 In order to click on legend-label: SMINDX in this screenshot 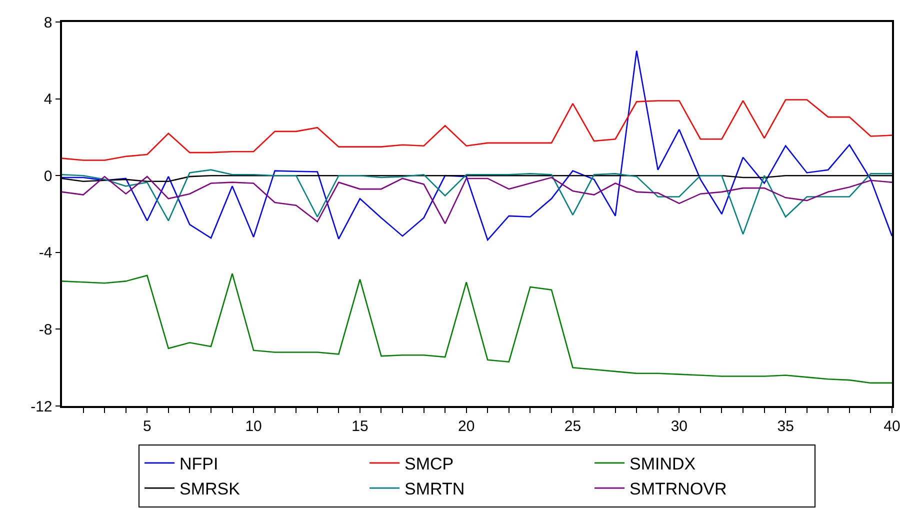, I will do `click(663, 464)`.